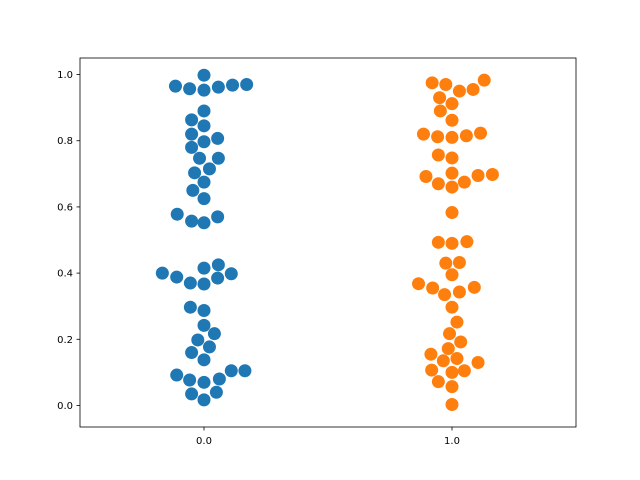  Describe the element at coordinates (65, 141) in the screenshot. I see `y-tick-label: 0.8` at that location.